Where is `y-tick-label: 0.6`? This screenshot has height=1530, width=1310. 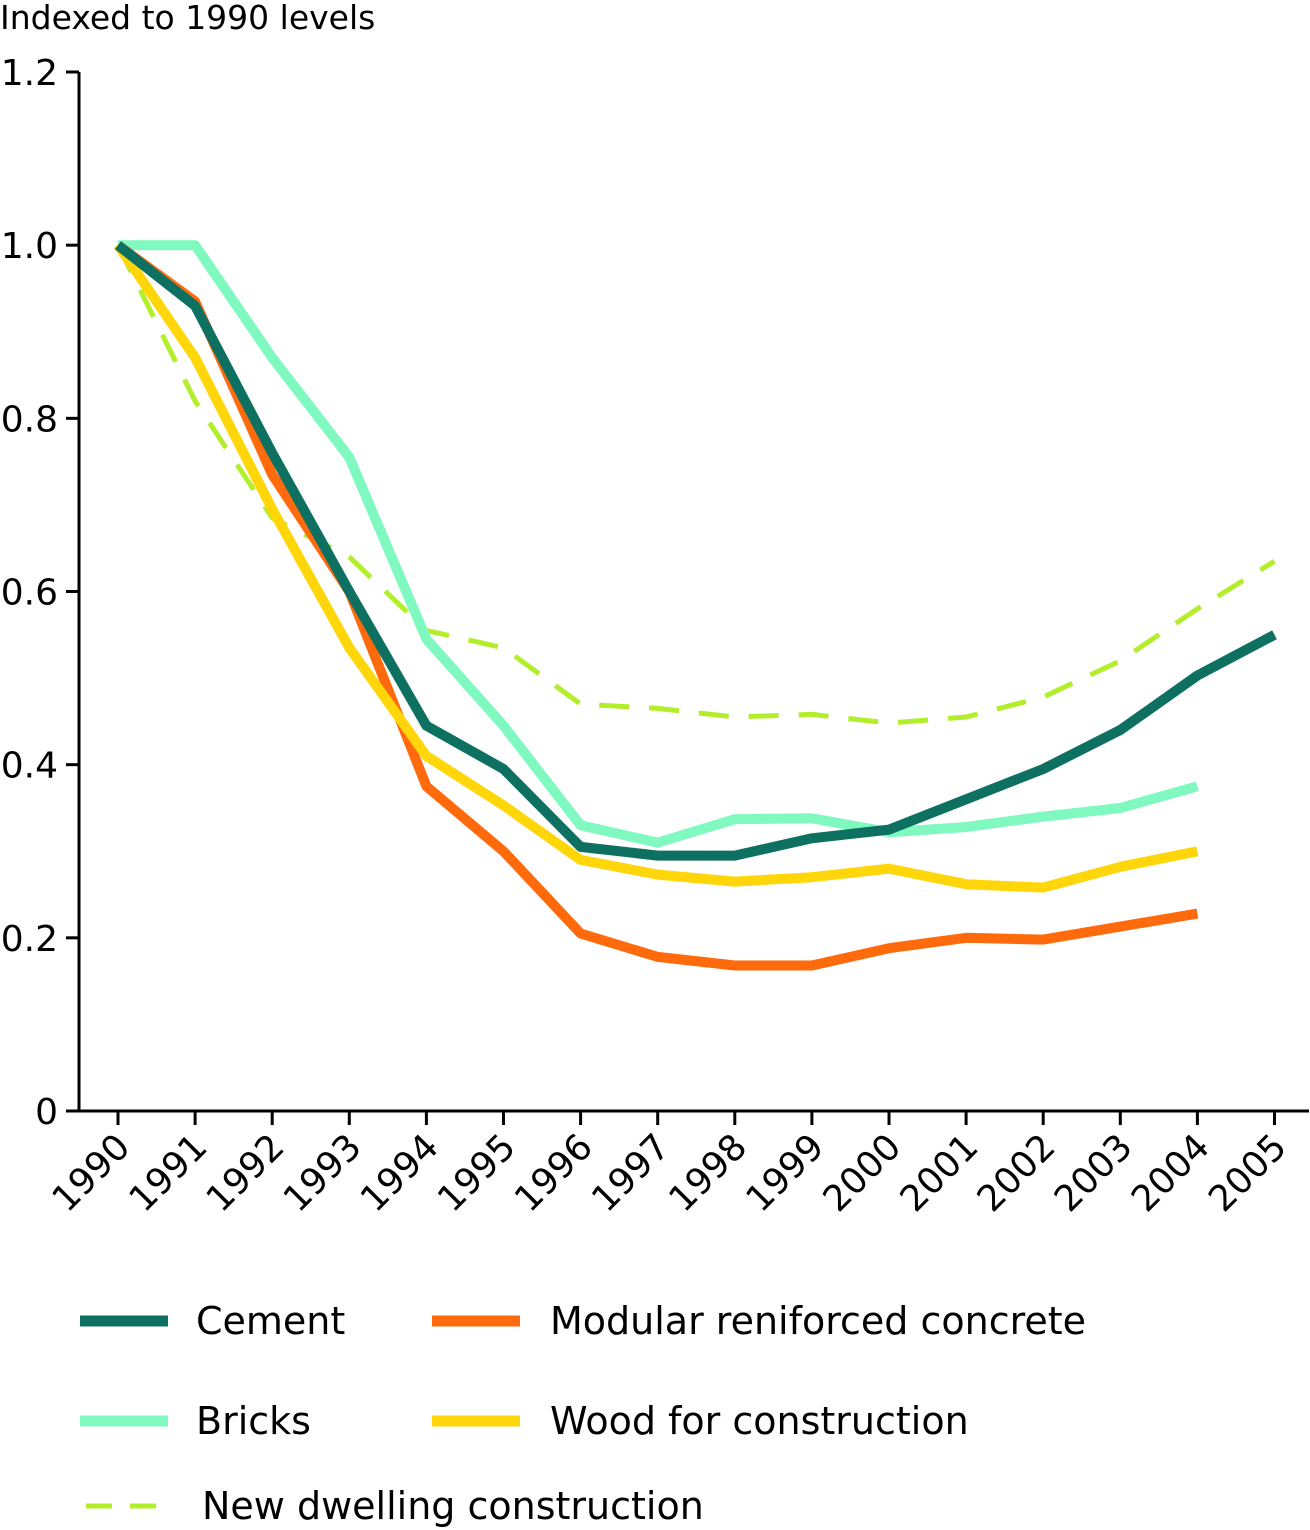 y-tick-label: 0.6 is located at coordinates (29, 593).